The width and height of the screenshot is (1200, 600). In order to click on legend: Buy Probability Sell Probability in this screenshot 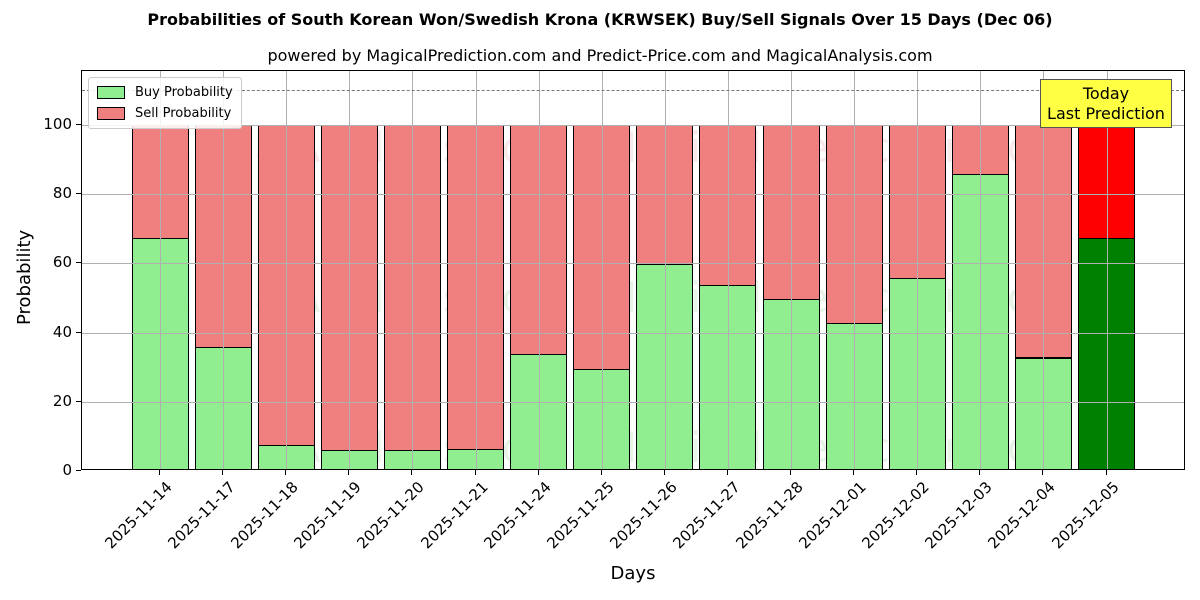, I will do `click(165, 103)`.